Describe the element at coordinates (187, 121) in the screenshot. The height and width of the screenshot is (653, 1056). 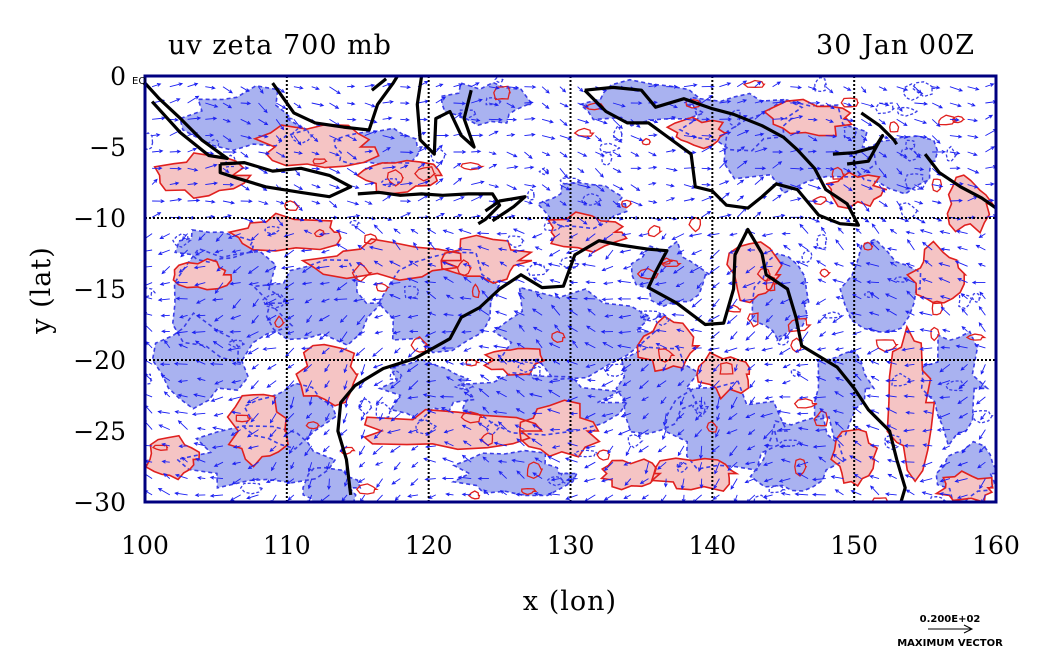
I see `coastline` at that location.